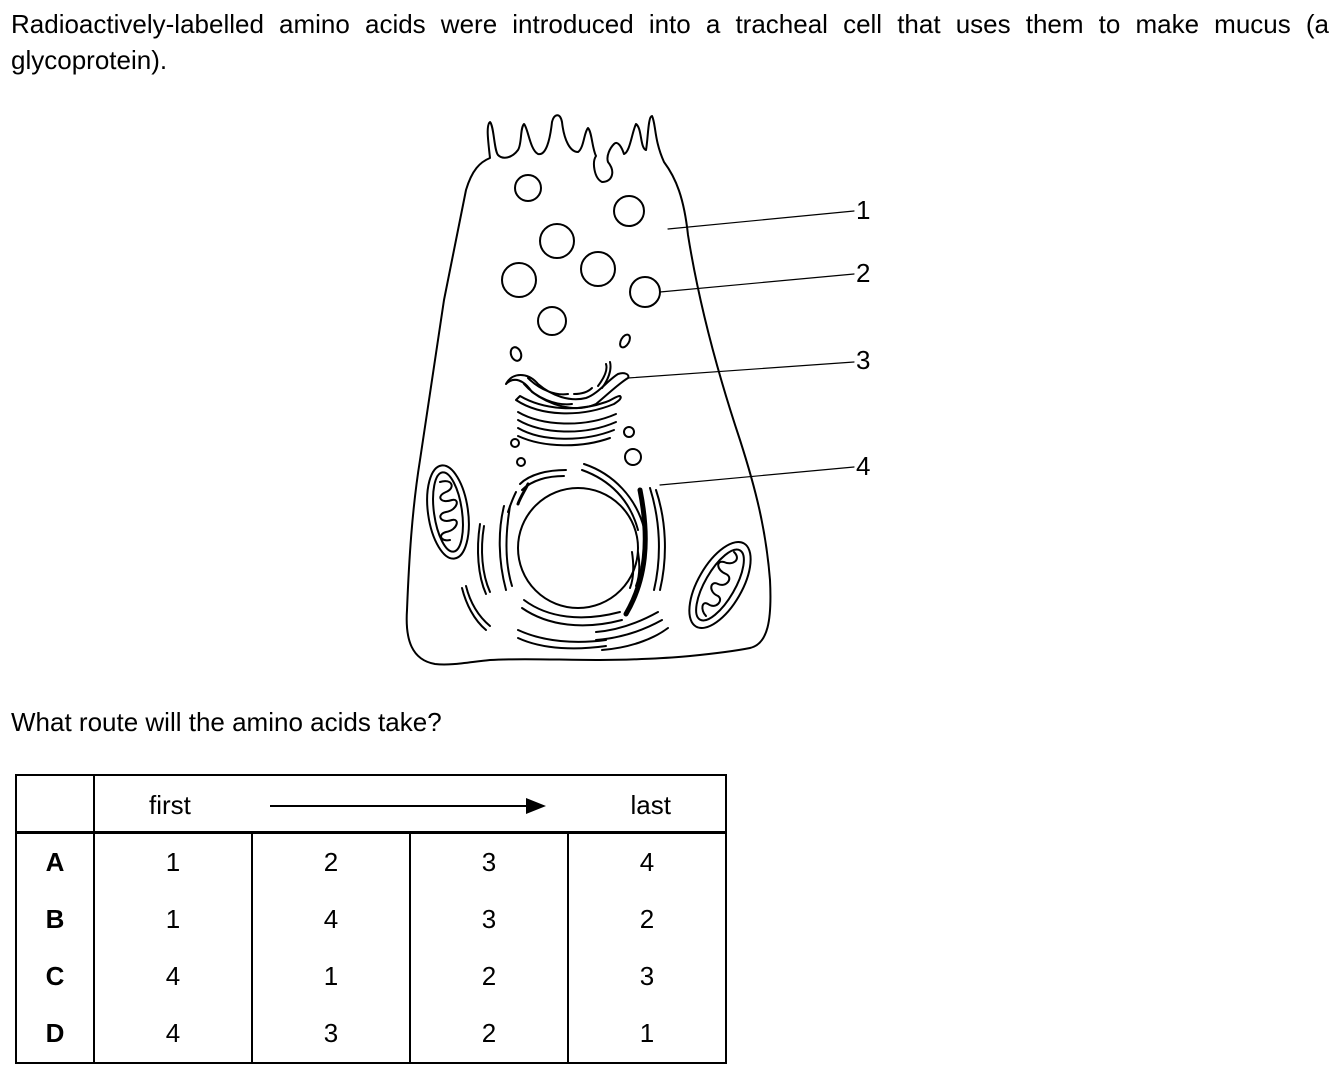  I want to click on question-prompt: What route will the amino acids take?, so click(226, 722).